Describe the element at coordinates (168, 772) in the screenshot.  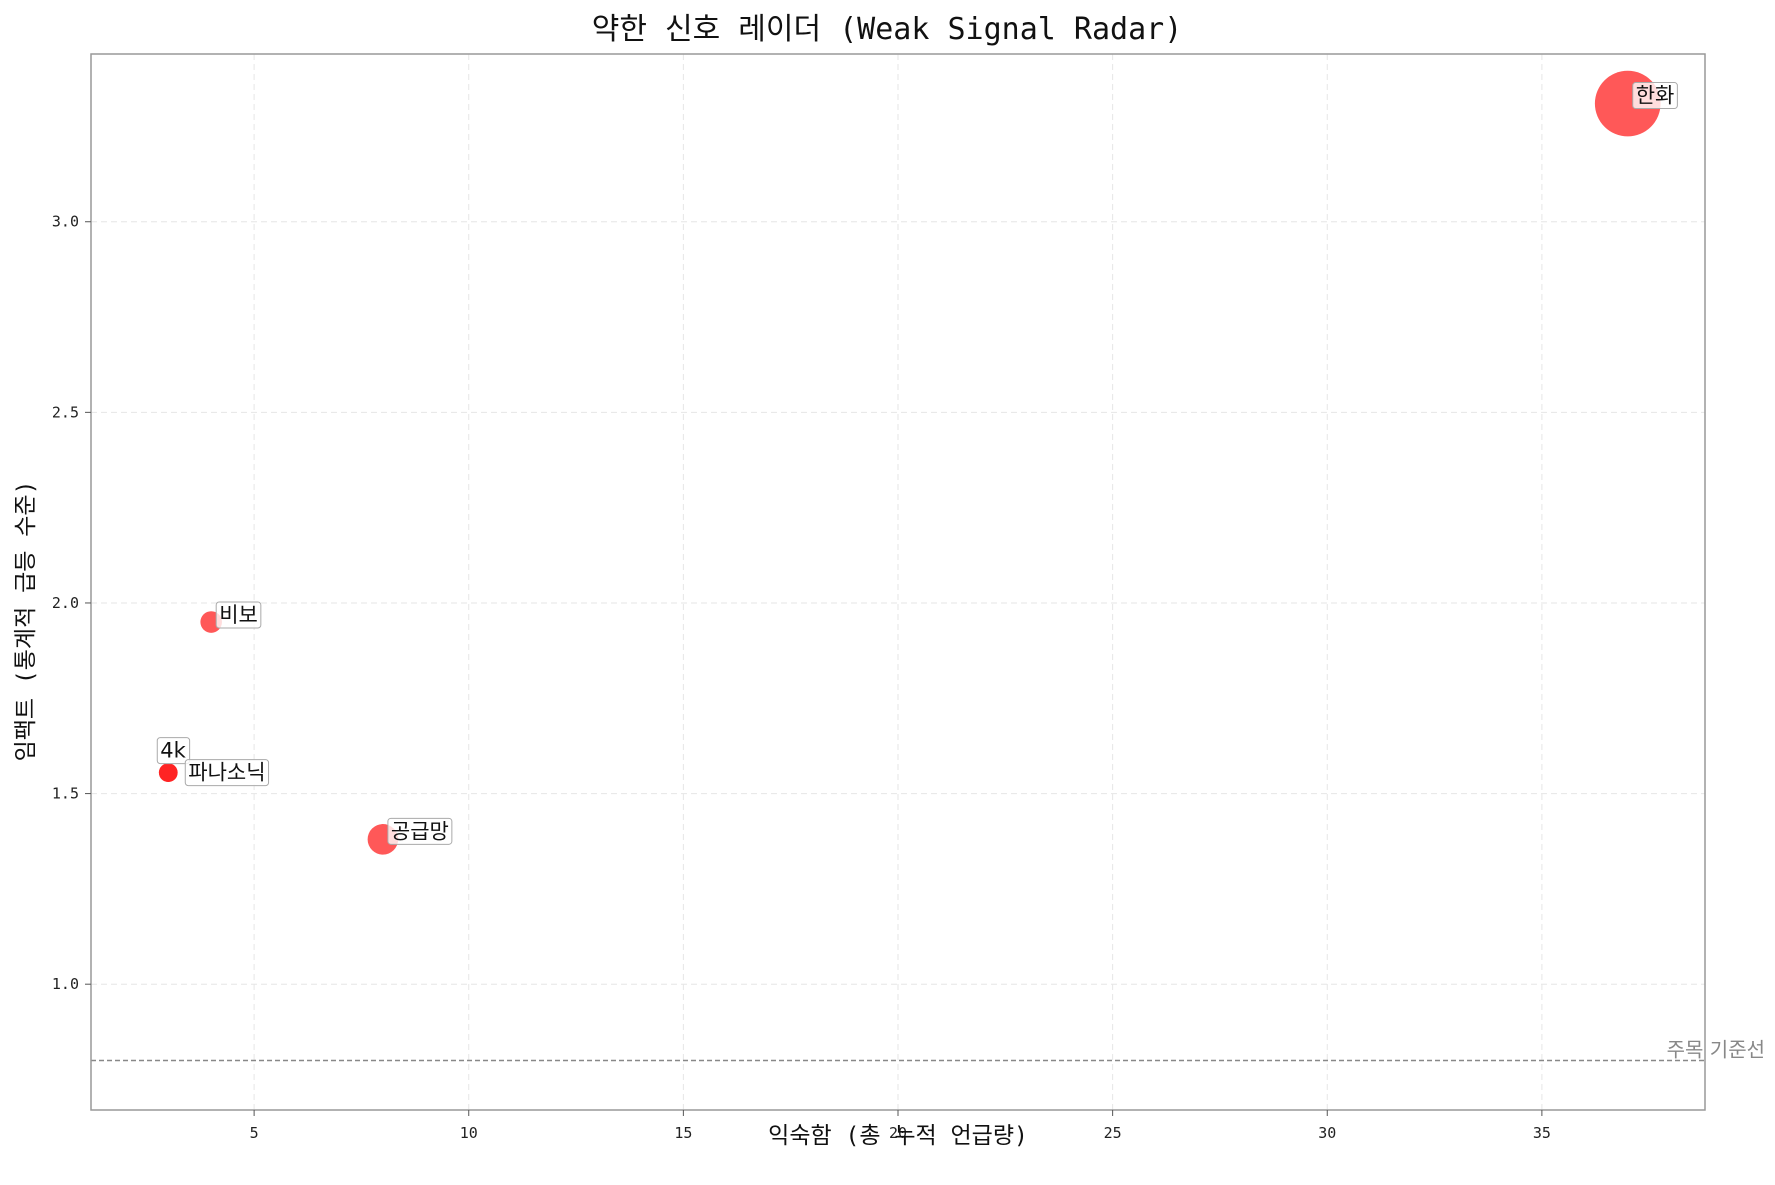
I see `data-point` at that location.